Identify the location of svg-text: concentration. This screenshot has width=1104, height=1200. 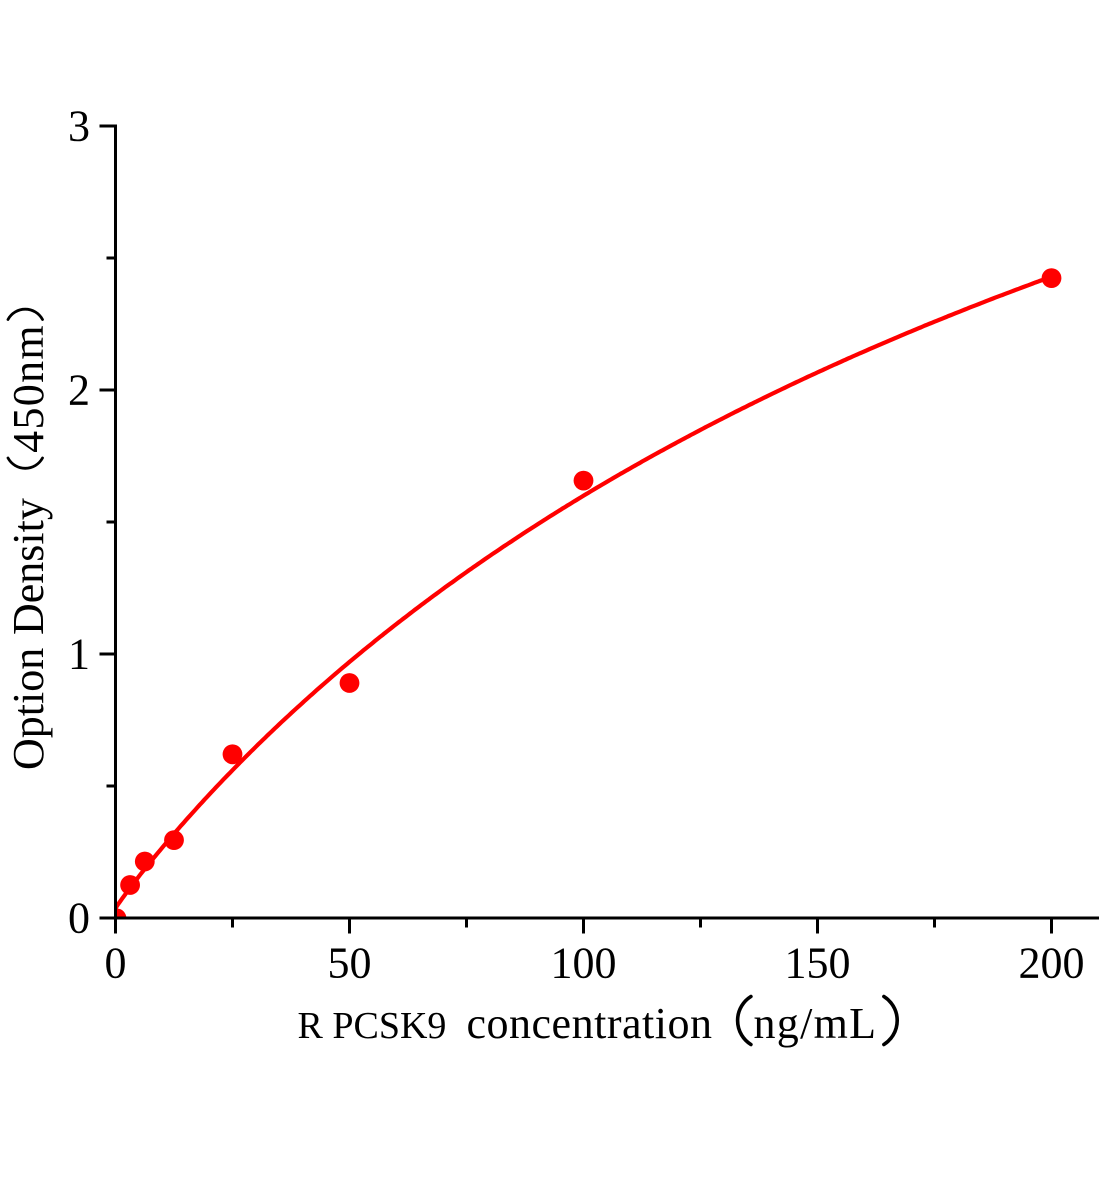
(590, 1023).